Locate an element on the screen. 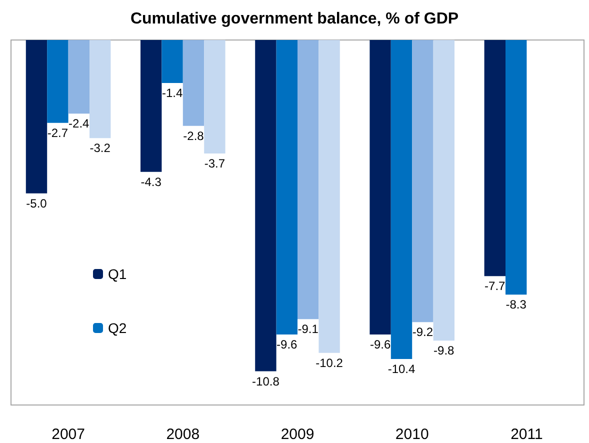  data-label: -3.7 is located at coordinates (215, 163).